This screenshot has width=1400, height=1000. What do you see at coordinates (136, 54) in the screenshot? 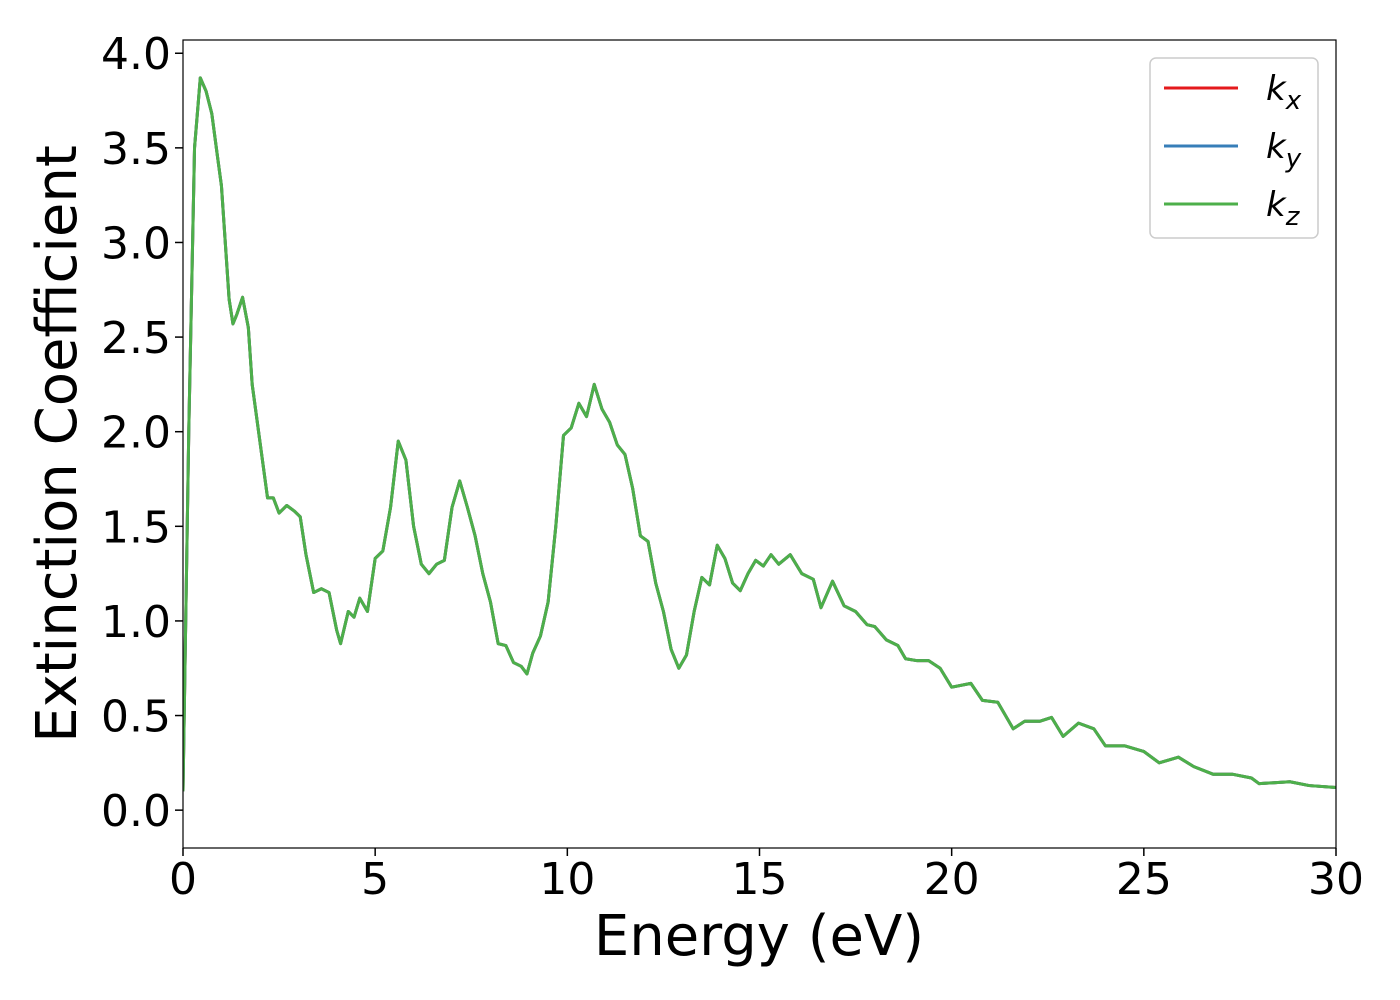
I see `y-tick-label: 4.0` at bounding box center [136, 54].